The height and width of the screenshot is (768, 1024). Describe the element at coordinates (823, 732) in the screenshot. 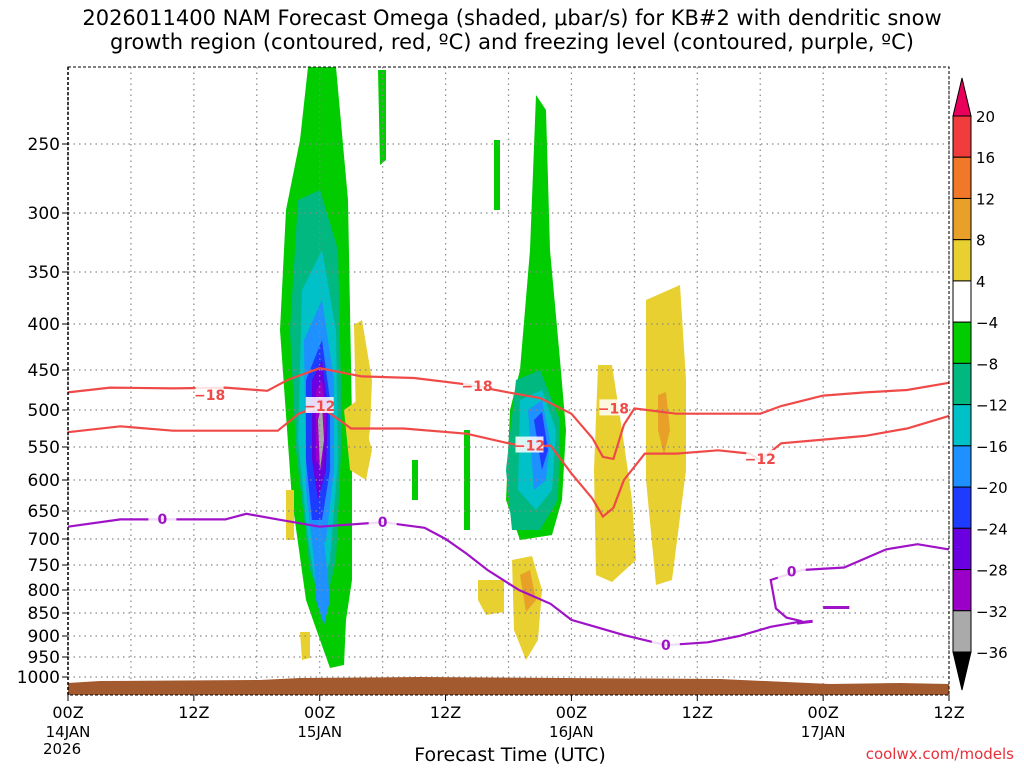

I see `x-tick-date: 17JAN` at that location.